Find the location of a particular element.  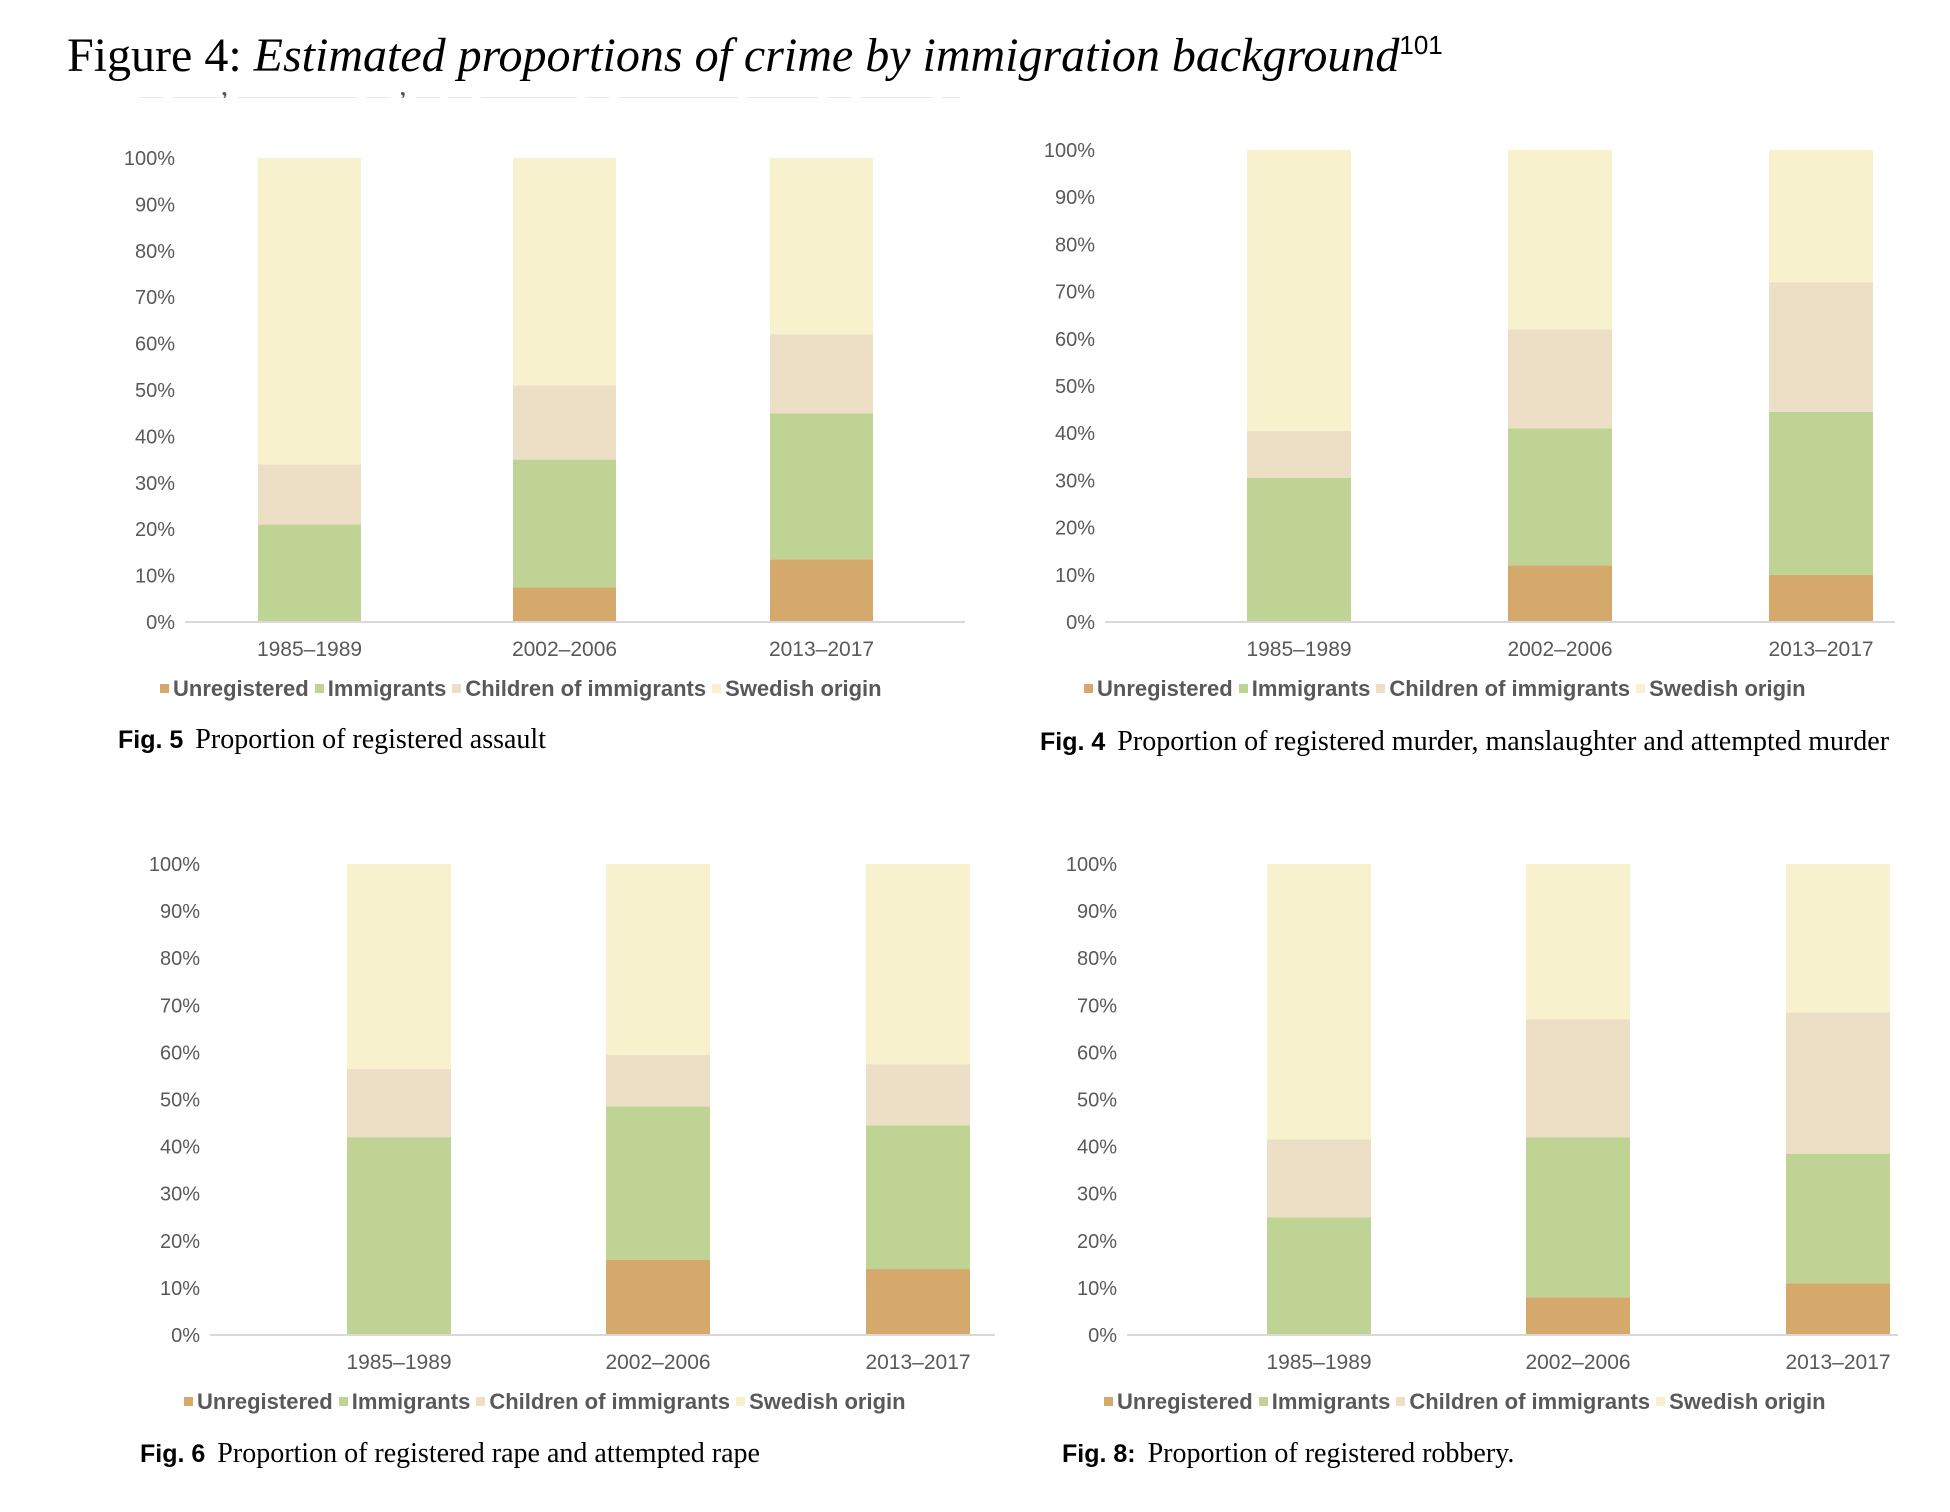

caption-text: Proportion of registered robbery. is located at coordinates (1331, 1453).